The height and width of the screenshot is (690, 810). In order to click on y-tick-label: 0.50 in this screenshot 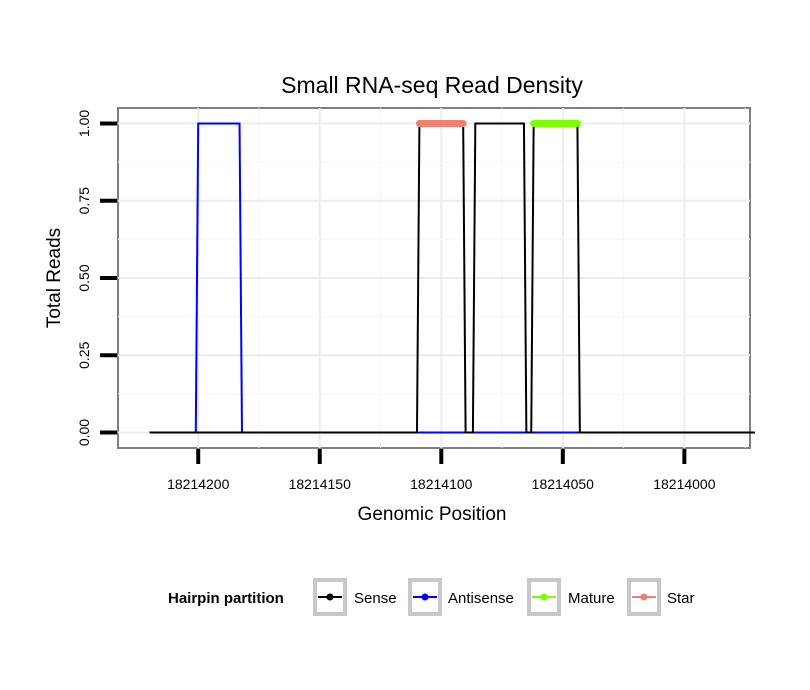, I will do `click(84, 277)`.